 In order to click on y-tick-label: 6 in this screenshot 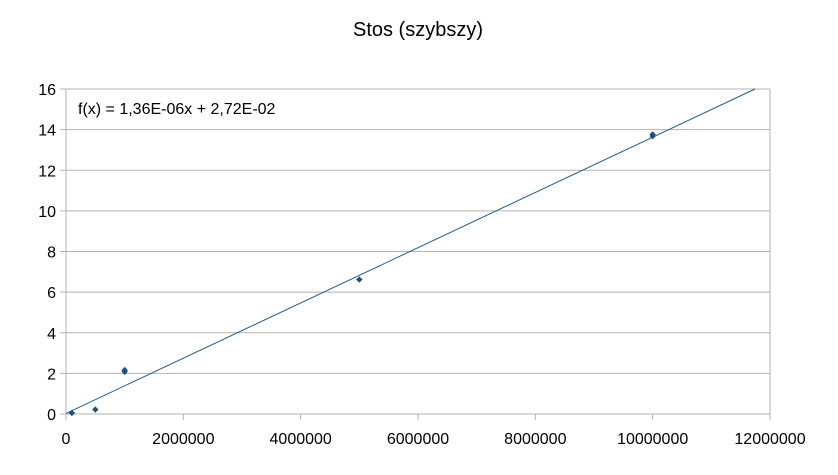, I will do `click(51, 293)`.